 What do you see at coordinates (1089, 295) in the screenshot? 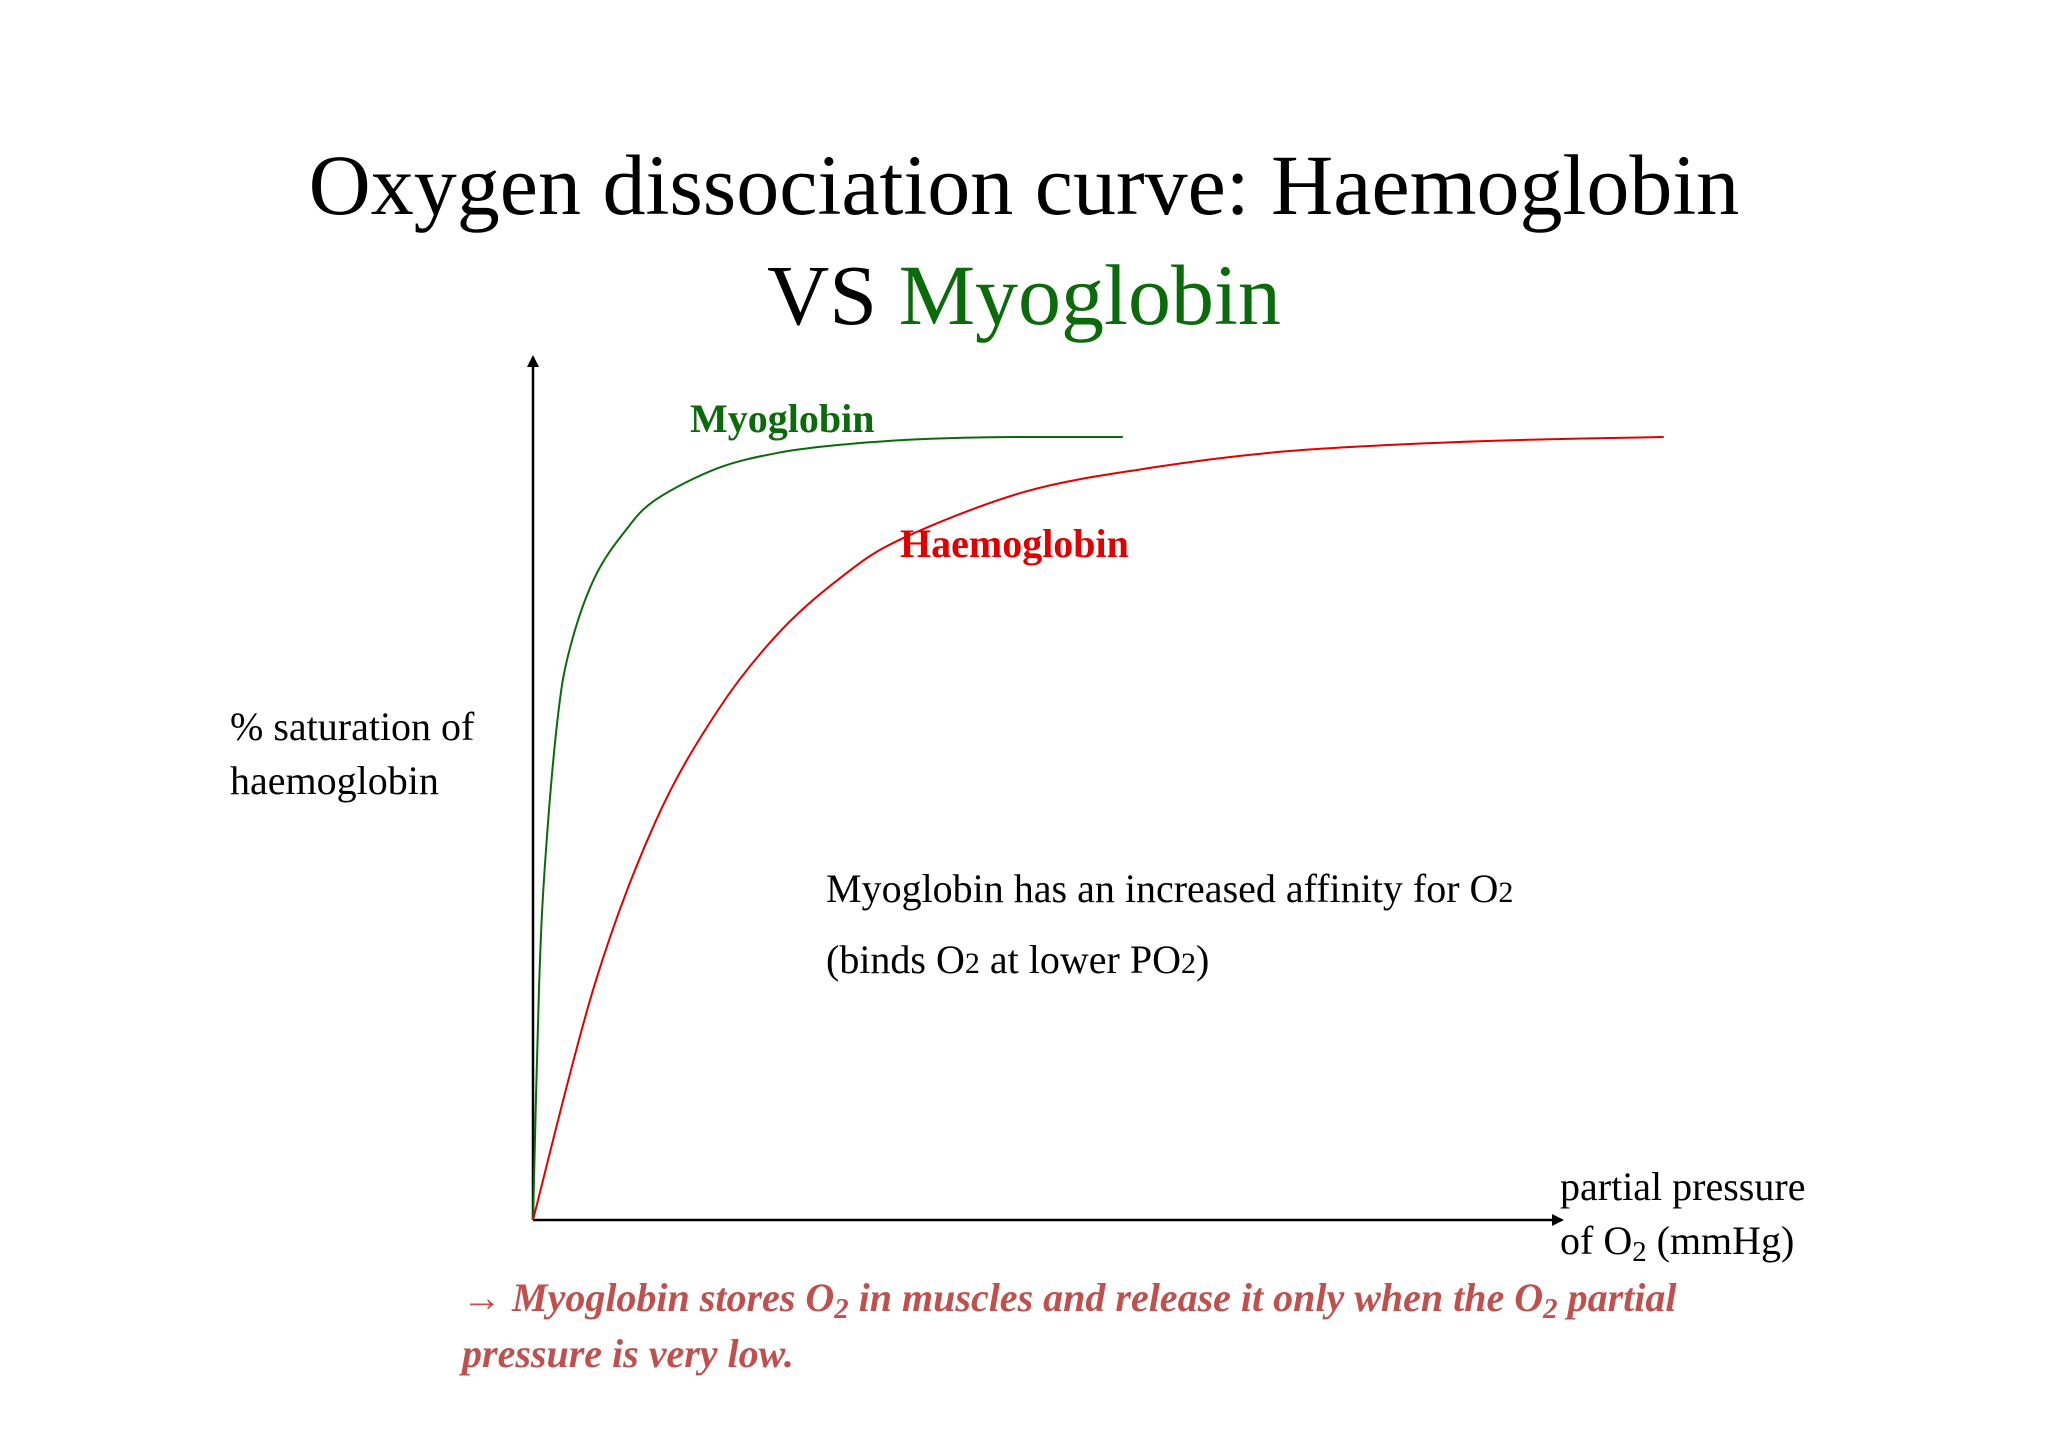
I see `title-myoglobin: Myoglobin` at bounding box center [1089, 295].